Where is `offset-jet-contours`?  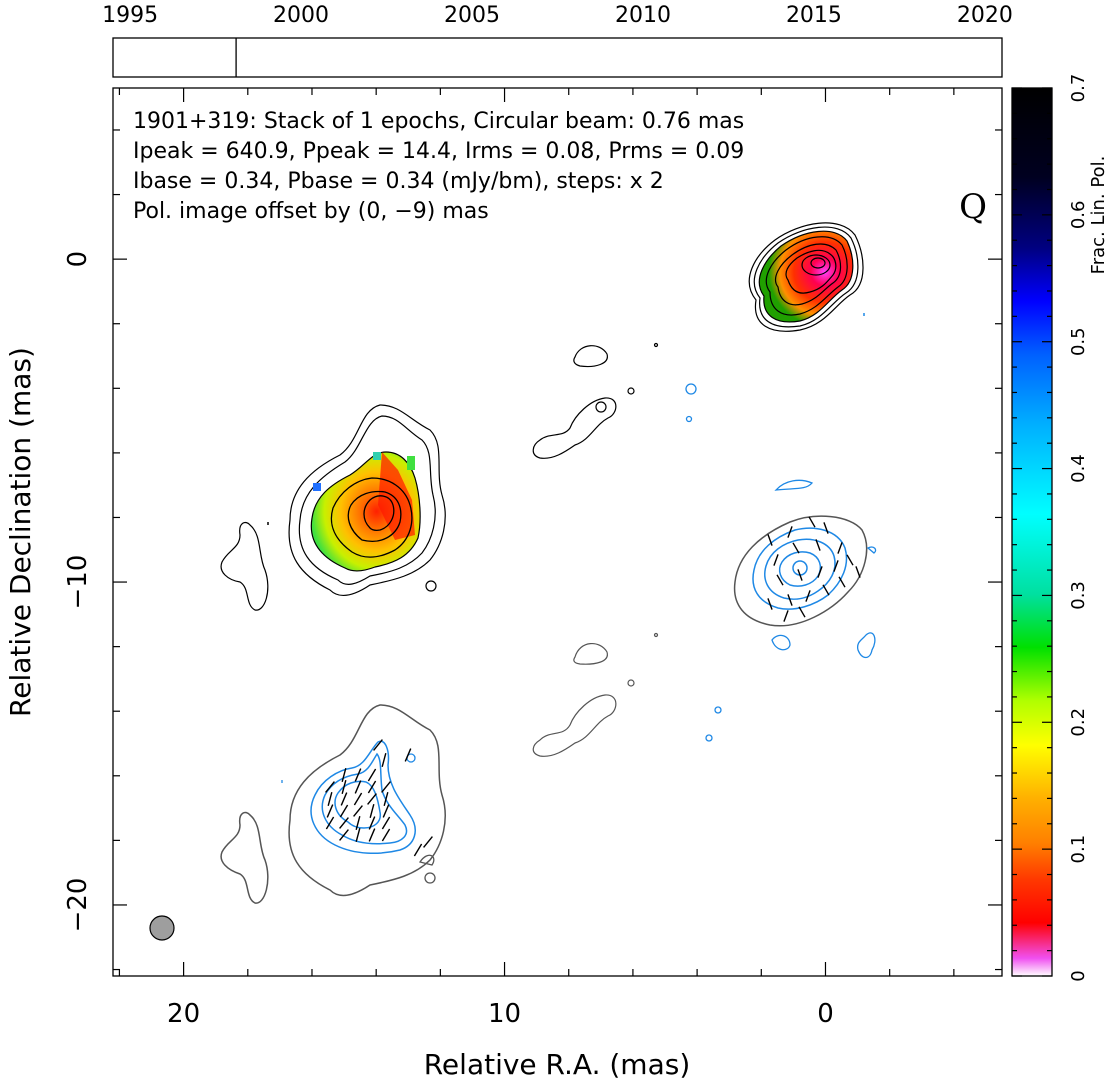 offset-jet-contours is located at coordinates (595, 694).